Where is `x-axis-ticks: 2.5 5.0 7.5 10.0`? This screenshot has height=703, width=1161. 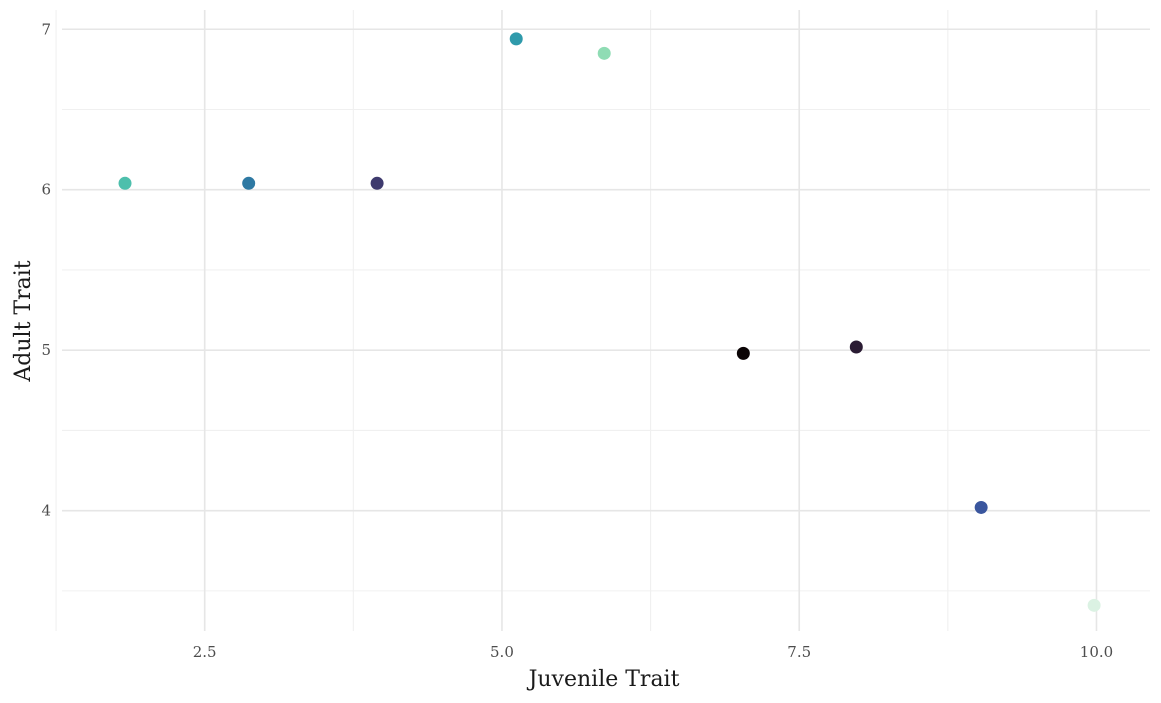
x-axis-ticks: 2.5 5.0 7.5 10.0 is located at coordinates (653, 652).